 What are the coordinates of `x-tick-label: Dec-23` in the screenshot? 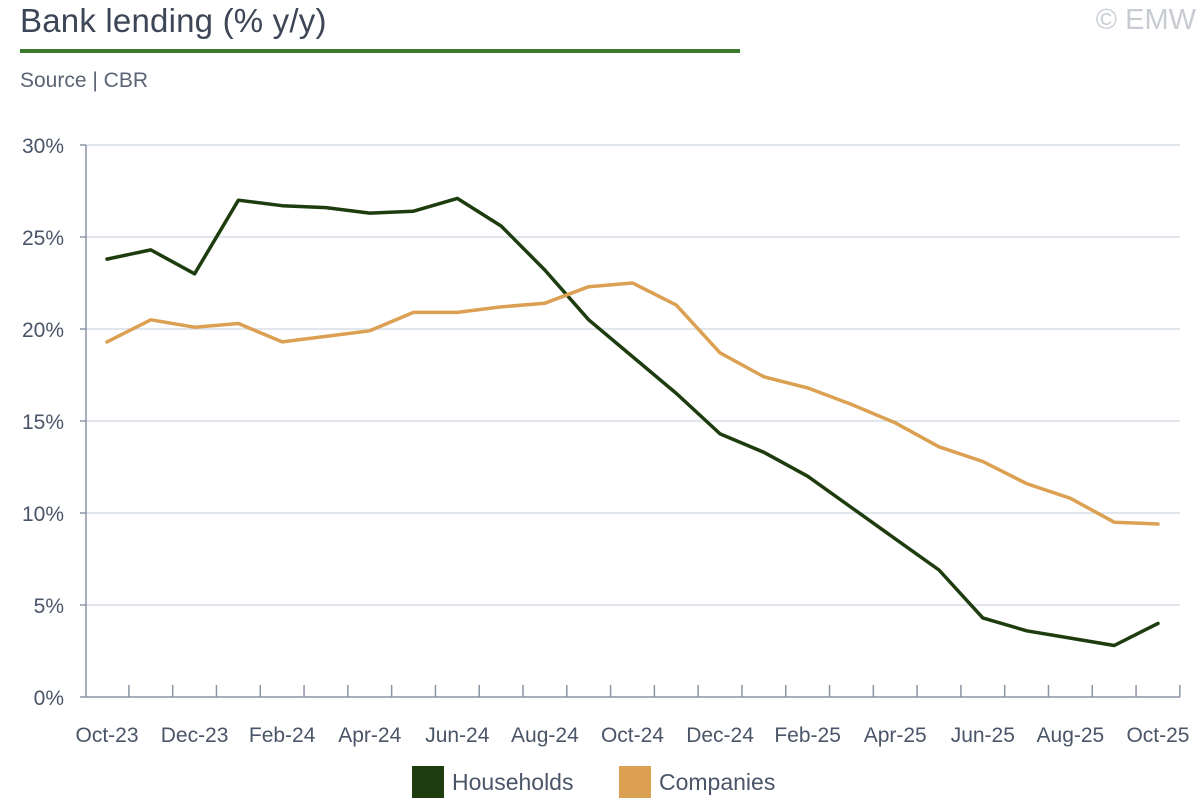 It's located at (195, 735).